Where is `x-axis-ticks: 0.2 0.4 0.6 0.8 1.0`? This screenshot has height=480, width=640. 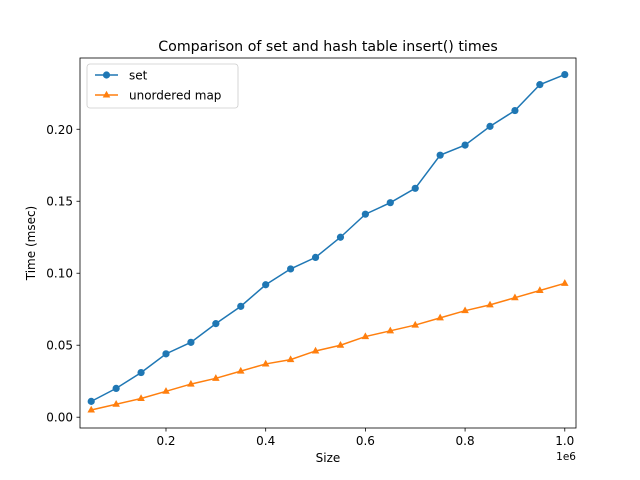 x-axis-ticks: 0.2 0.4 0.6 0.8 1.0 is located at coordinates (365, 438).